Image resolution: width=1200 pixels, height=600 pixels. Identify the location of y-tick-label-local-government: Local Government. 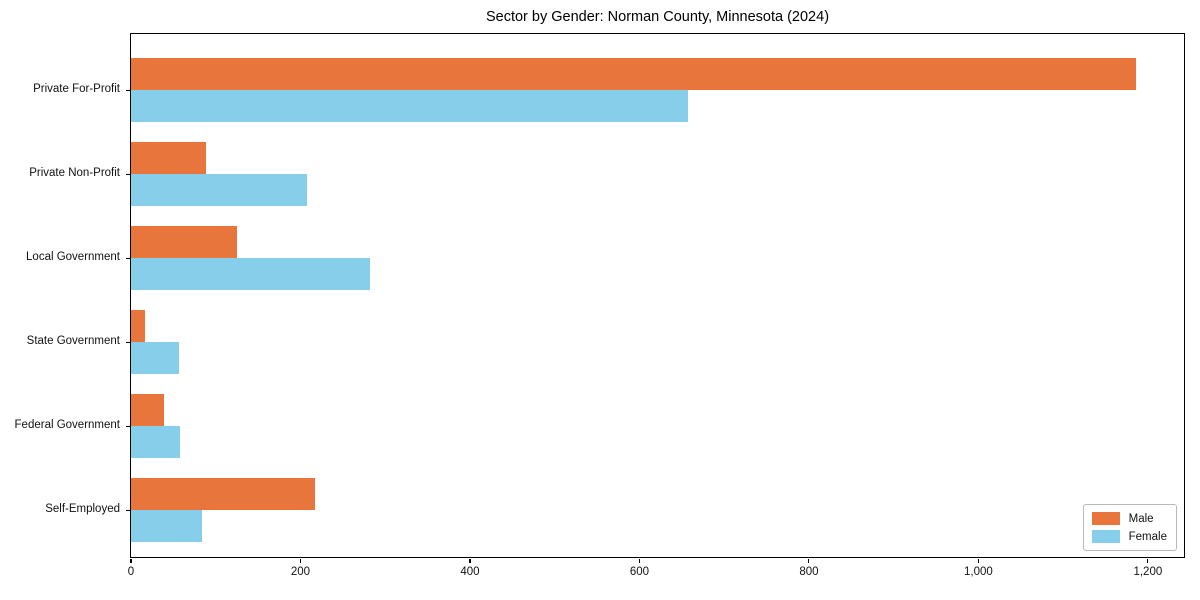
(73, 257).